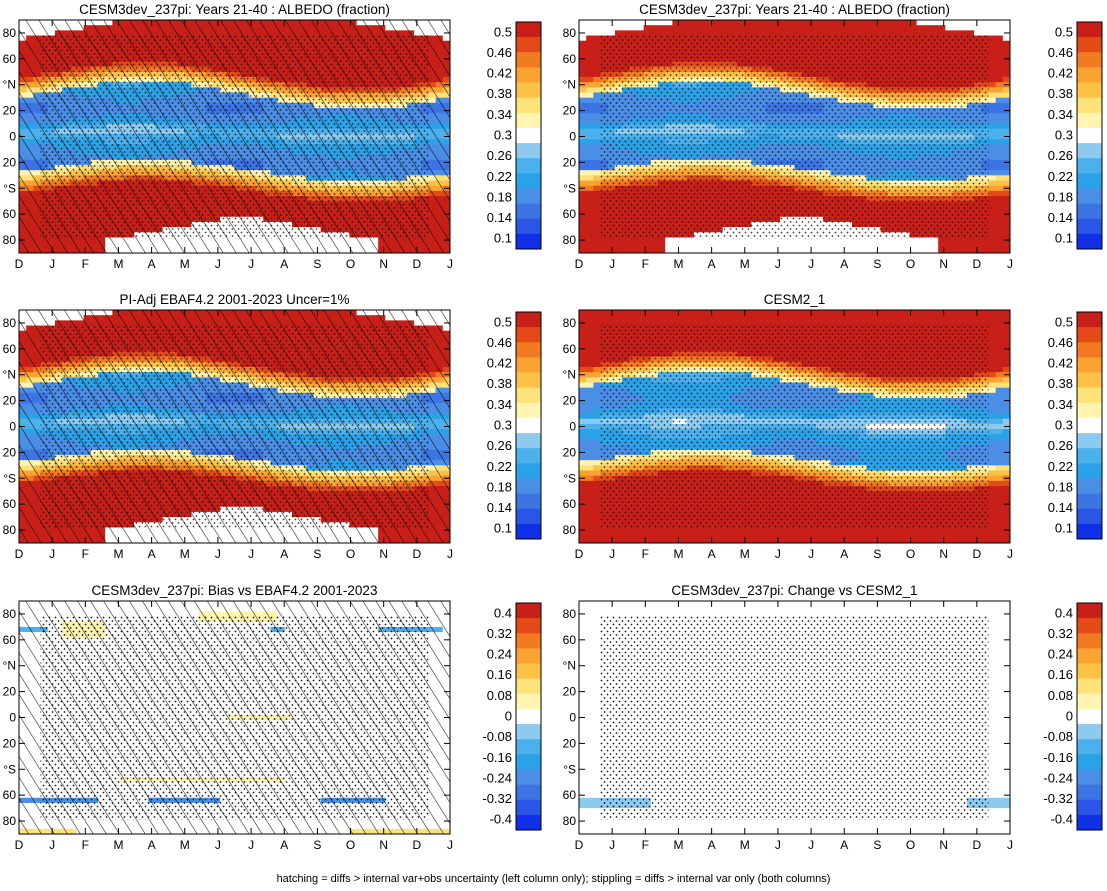 The image size is (1107, 891). I want to click on y-tick-label: 60, so click(10, 59).